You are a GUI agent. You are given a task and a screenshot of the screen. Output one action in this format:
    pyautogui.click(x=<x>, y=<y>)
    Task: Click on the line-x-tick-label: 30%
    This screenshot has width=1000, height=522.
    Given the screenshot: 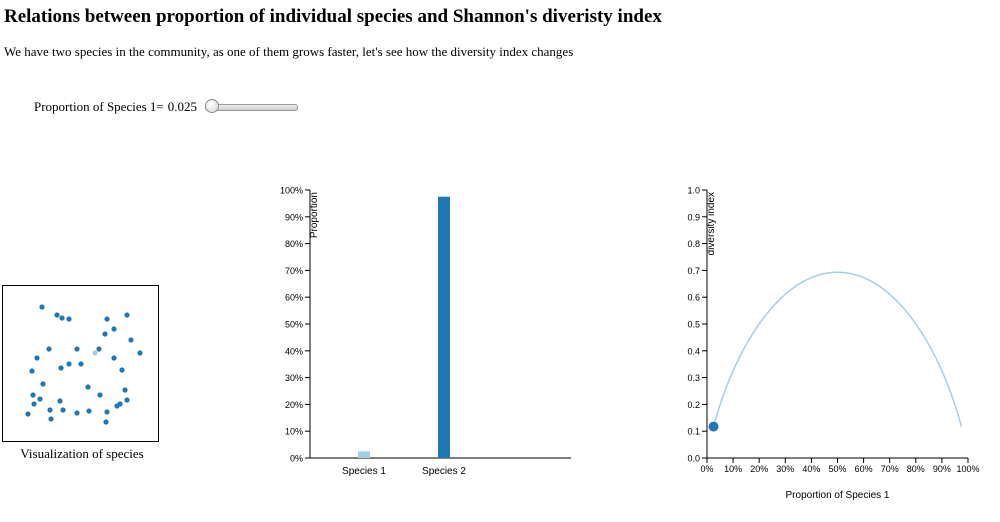 What is the action you would take?
    pyautogui.click(x=785, y=469)
    